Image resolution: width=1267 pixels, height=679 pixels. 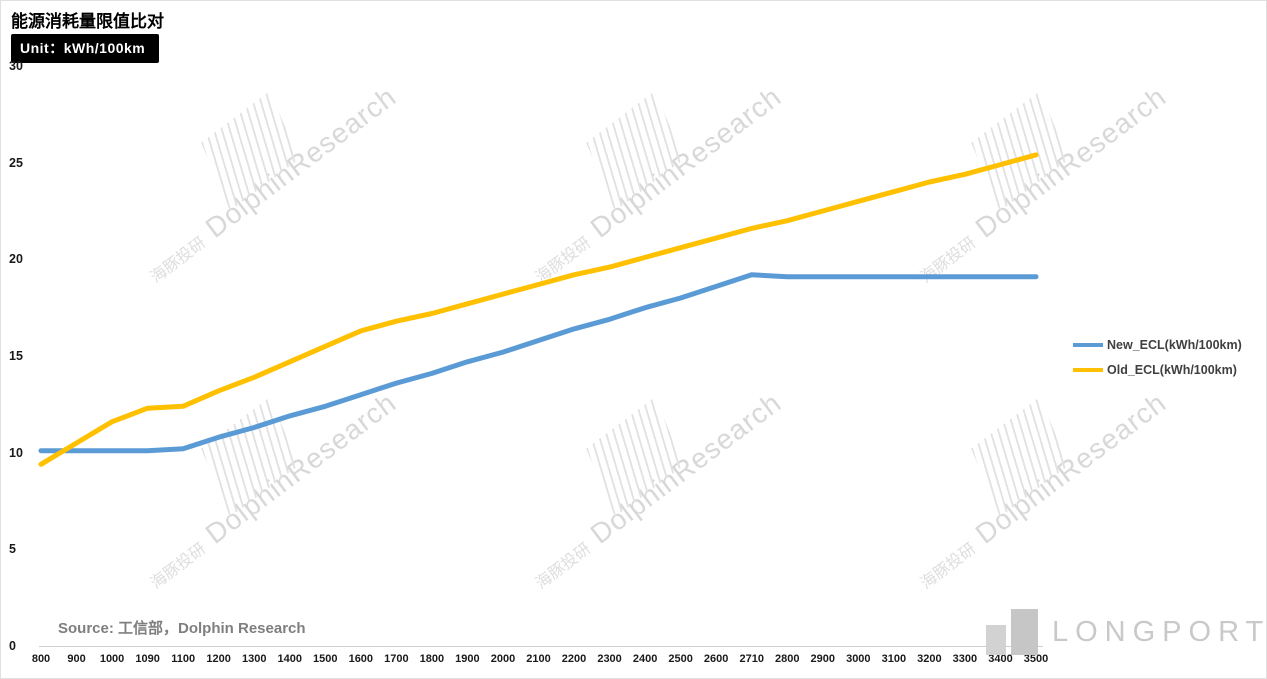 I want to click on x-axis-tick-label: 3300, so click(x=965, y=659).